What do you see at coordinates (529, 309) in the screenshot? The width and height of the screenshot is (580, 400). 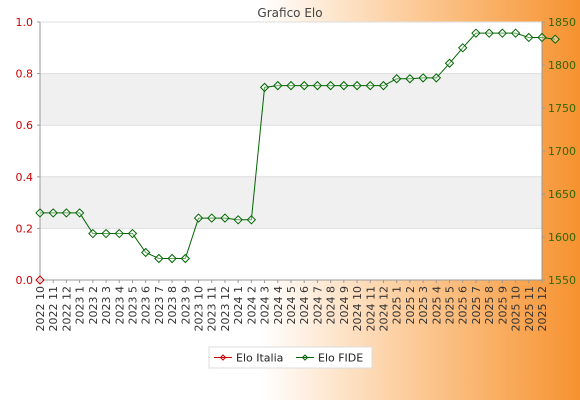 I see `x-tick-label: 2025 11` at bounding box center [529, 309].